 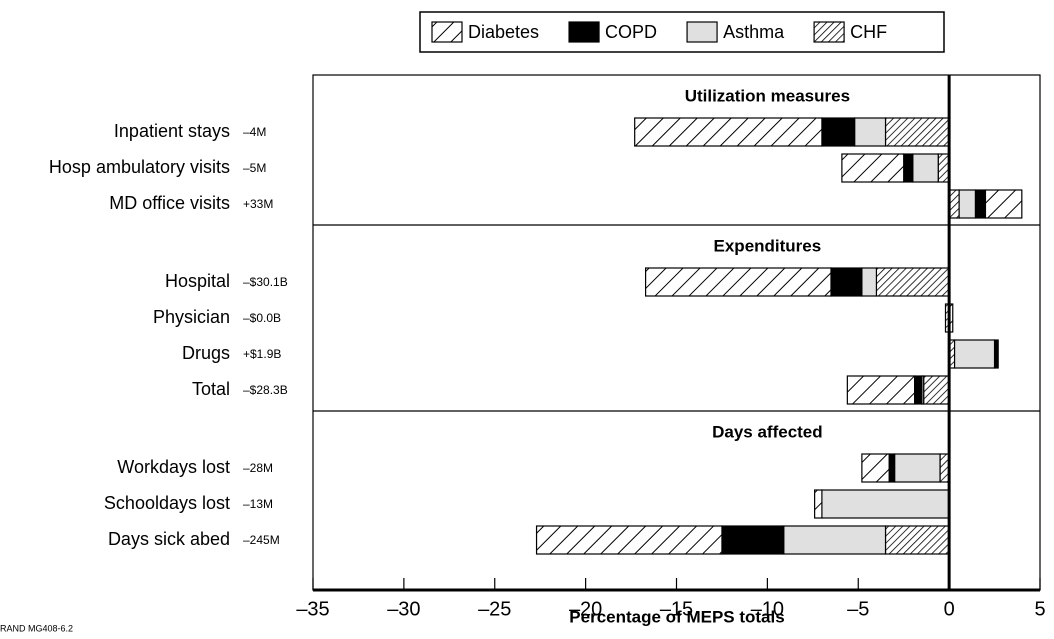 I want to click on row-note: –5M, so click(x=254, y=168).